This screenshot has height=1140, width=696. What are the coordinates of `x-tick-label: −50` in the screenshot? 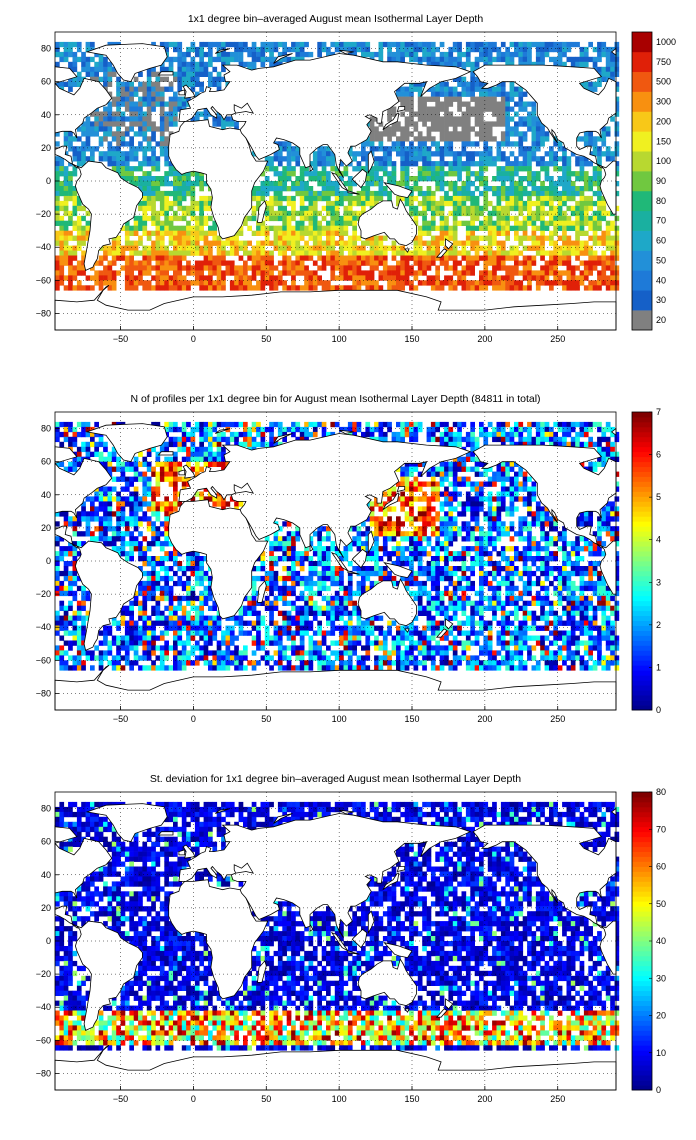 It's located at (120, 339).